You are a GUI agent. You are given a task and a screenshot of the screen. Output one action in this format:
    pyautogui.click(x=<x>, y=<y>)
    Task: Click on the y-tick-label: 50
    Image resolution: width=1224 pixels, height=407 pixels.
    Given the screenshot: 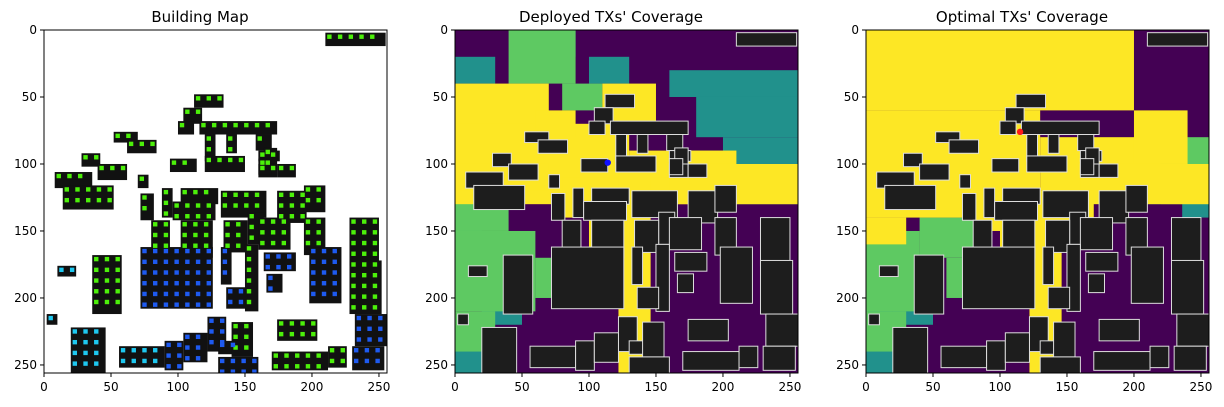 What is the action you would take?
    pyautogui.click(x=440, y=97)
    